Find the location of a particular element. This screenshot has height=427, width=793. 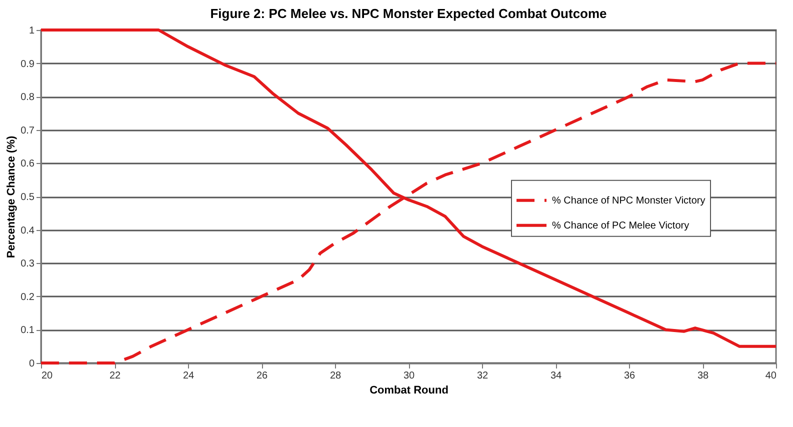

x-tick-label: 20 is located at coordinates (48, 376).